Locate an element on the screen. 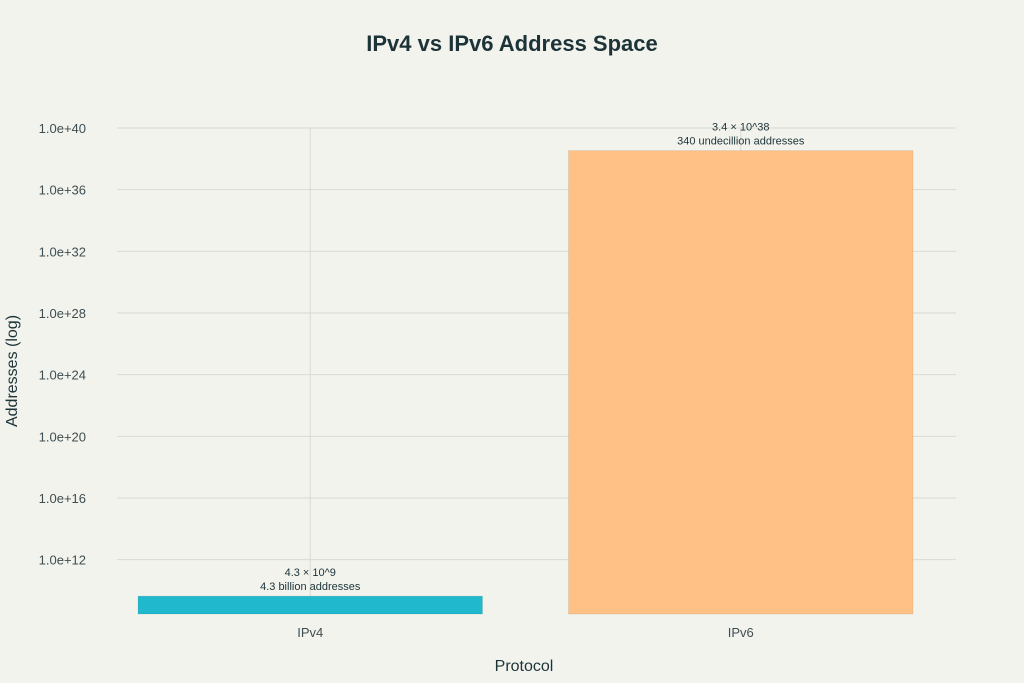 This screenshot has height=683, width=1024. y-tick-label: 1.0e+32 is located at coordinates (62, 251).